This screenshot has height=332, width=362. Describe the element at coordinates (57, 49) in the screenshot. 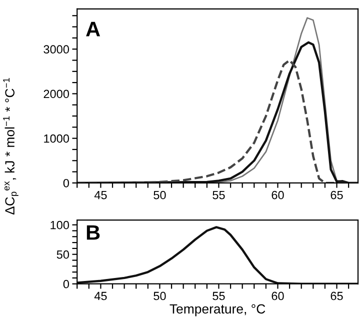

I see `y-tick-label: 3000` at that location.